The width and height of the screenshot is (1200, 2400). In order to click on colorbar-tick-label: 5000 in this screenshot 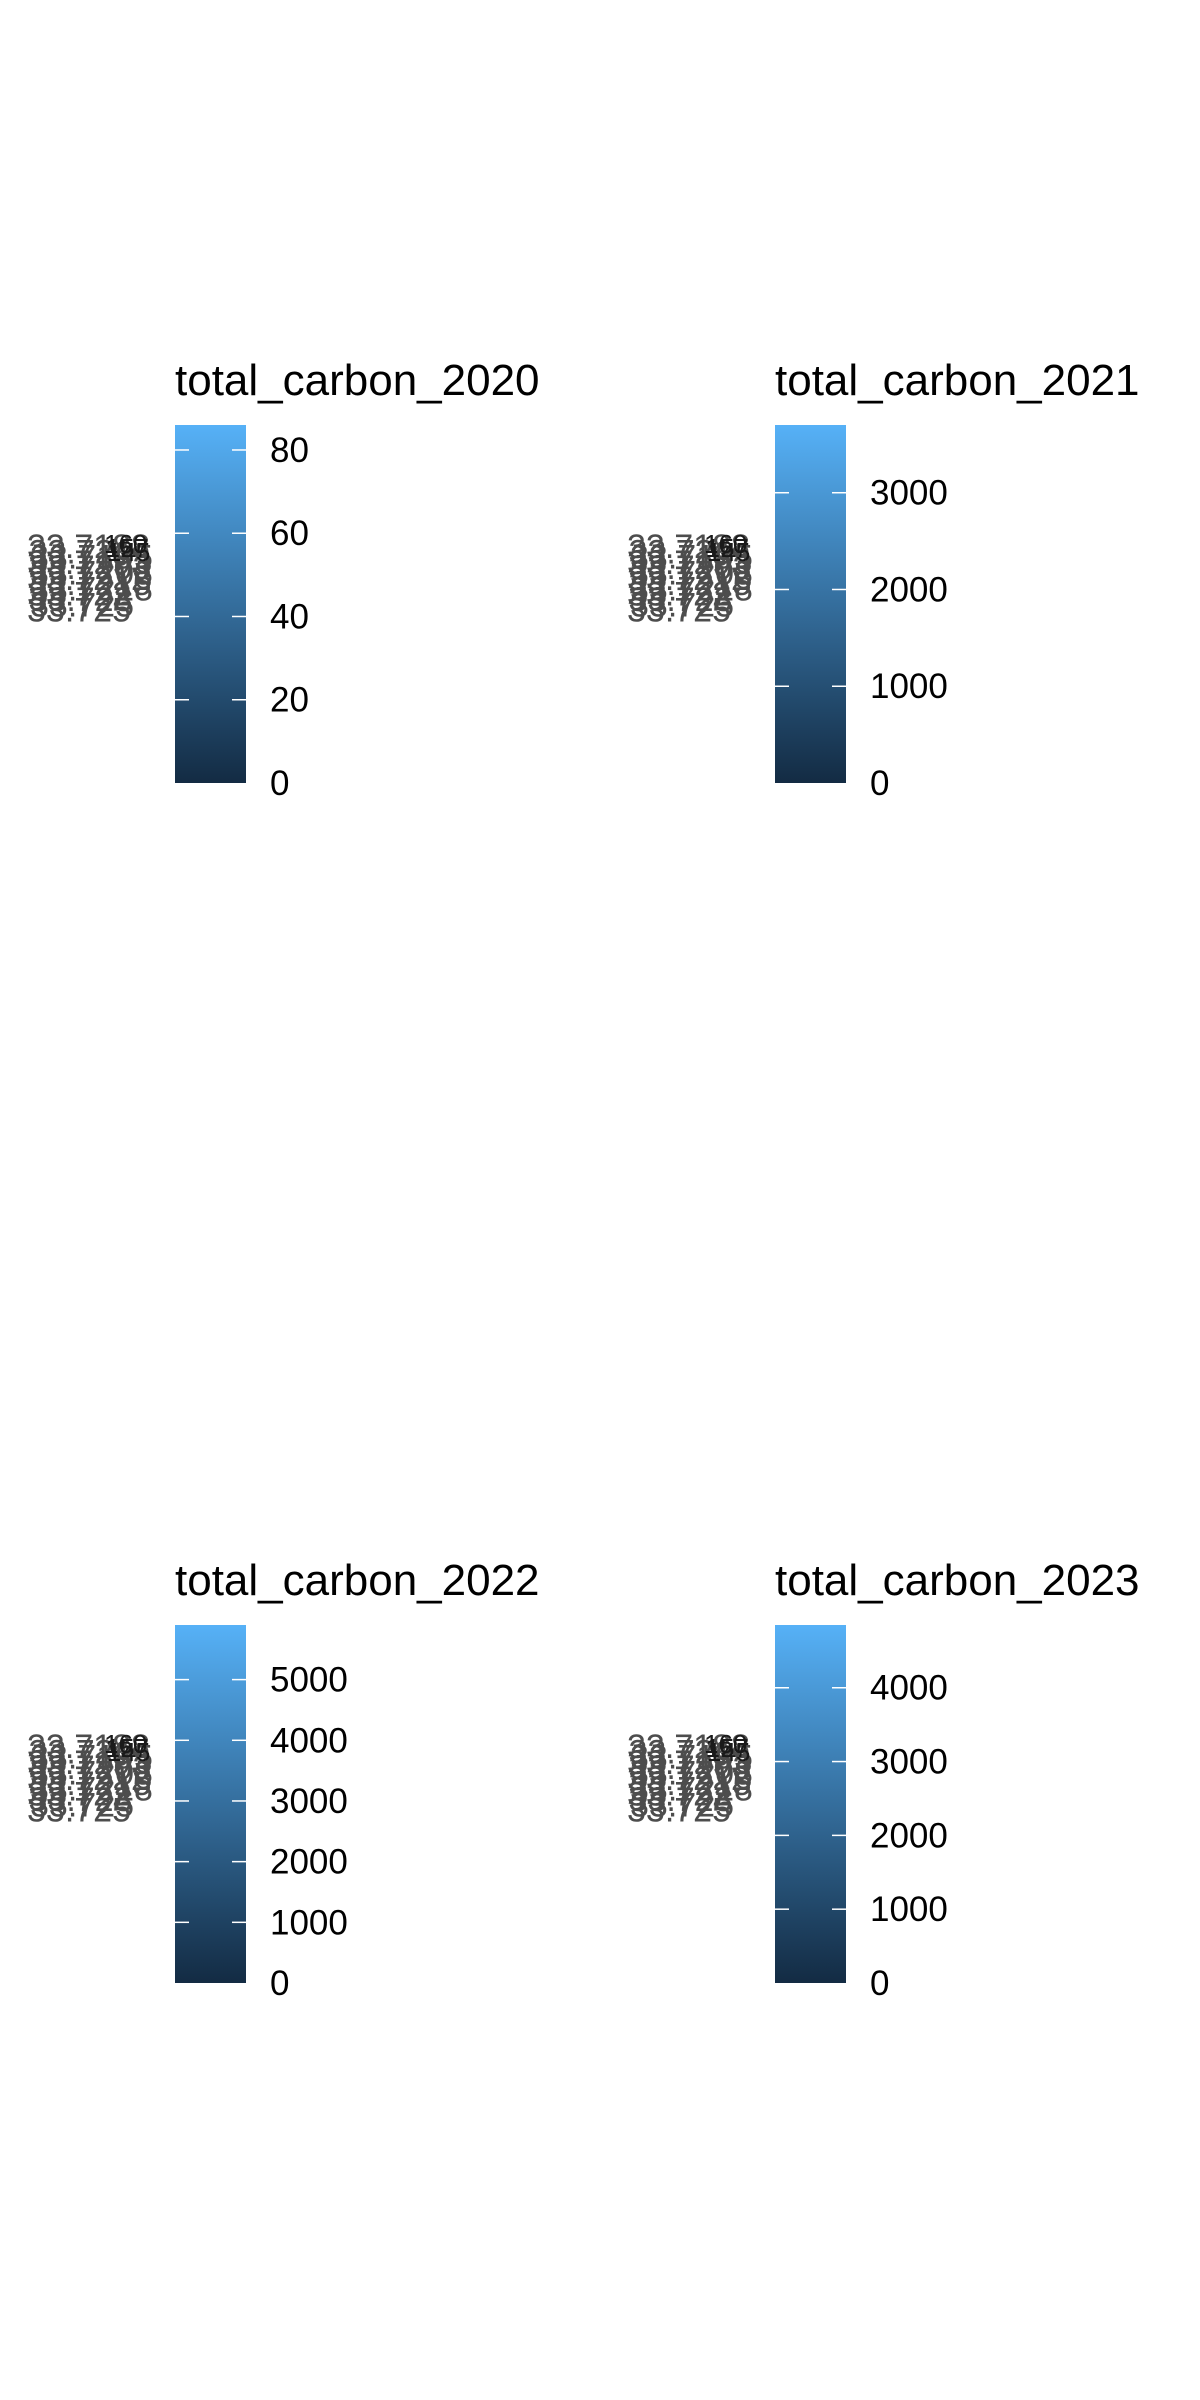, I will do `click(309, 1680)`.